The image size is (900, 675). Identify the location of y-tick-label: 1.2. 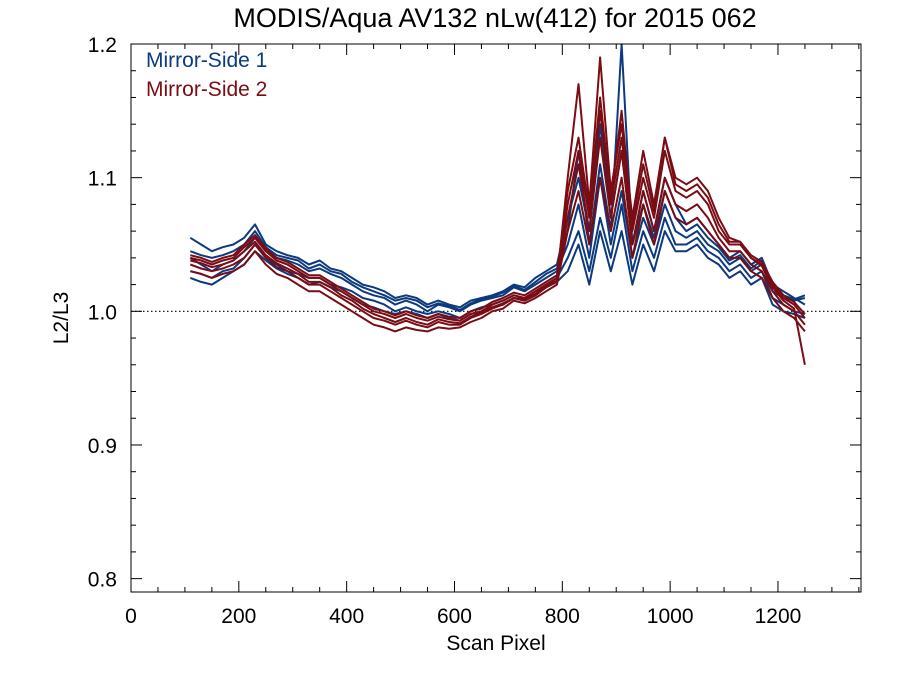
(102, 45).